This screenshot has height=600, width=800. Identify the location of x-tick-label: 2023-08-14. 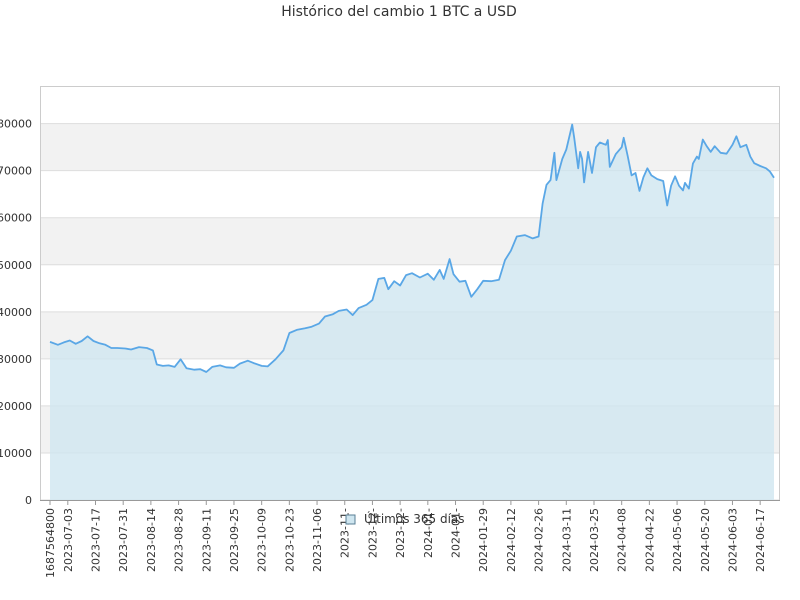
(151, 540).